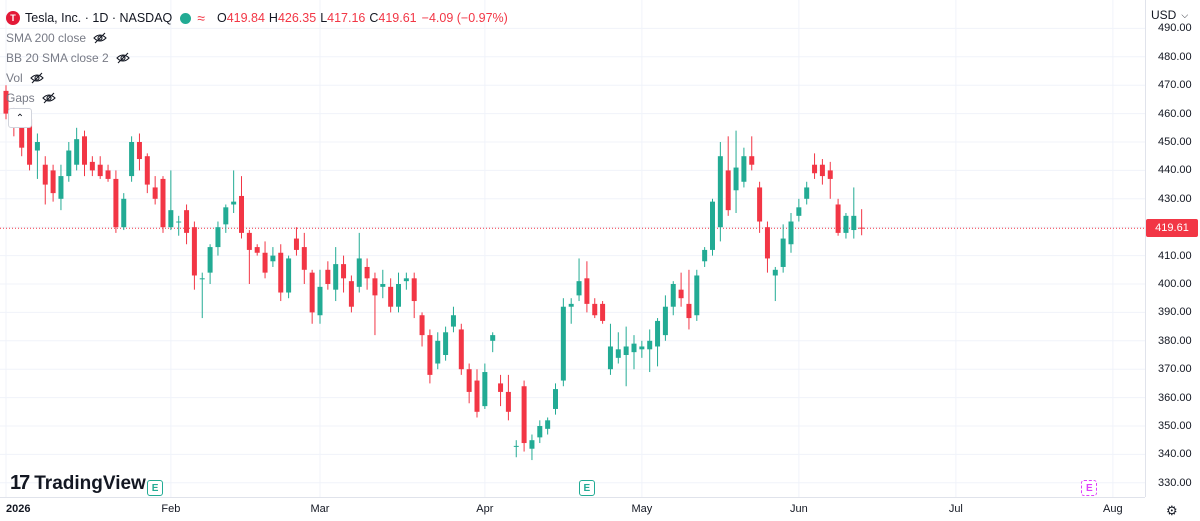  What do you see at coordinates (572, 509) in the screenshot?
I see `time-axis: 2026 Feb Mar Apr May Jun Jul Aug` at bounding box center [572, 509].